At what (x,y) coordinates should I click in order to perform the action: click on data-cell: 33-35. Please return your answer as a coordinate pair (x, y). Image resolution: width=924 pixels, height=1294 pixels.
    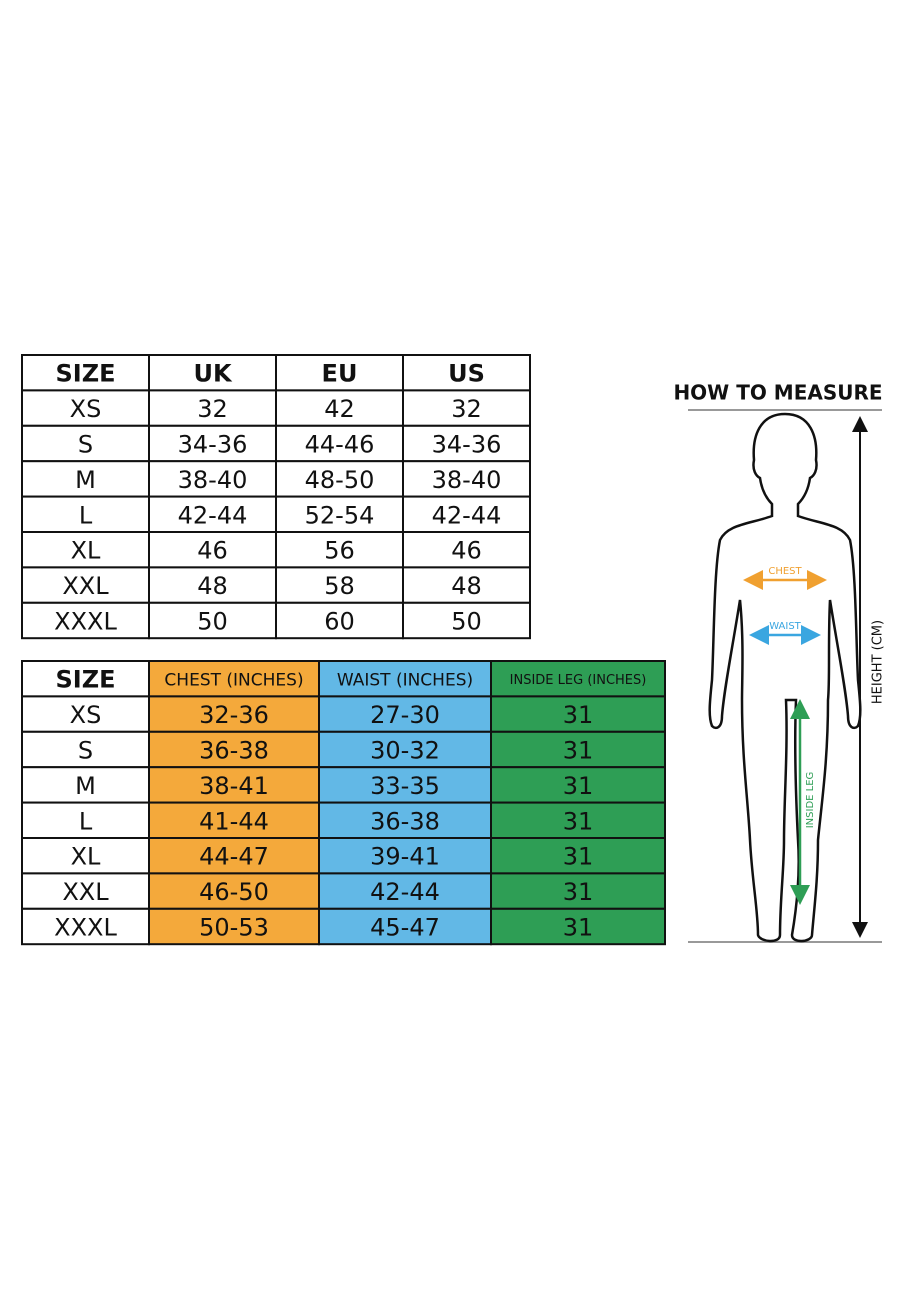
    Looking at the image, I should click on (405, 786).